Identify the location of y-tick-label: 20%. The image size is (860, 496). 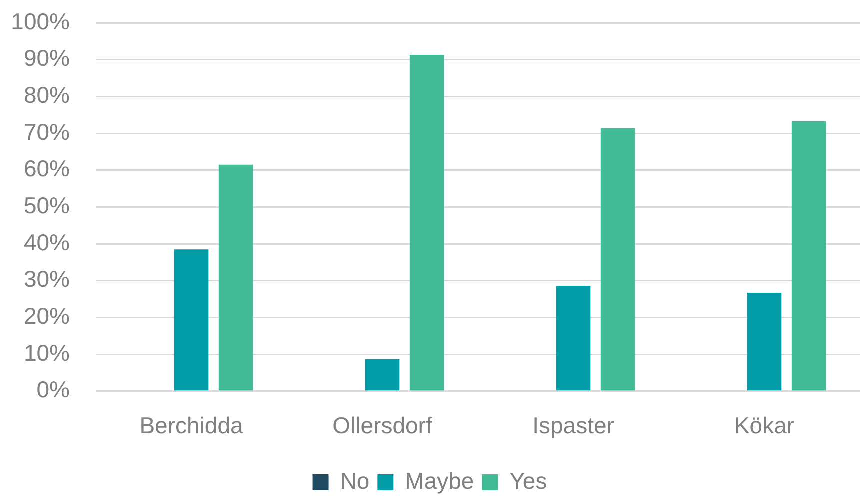
(47, 316).